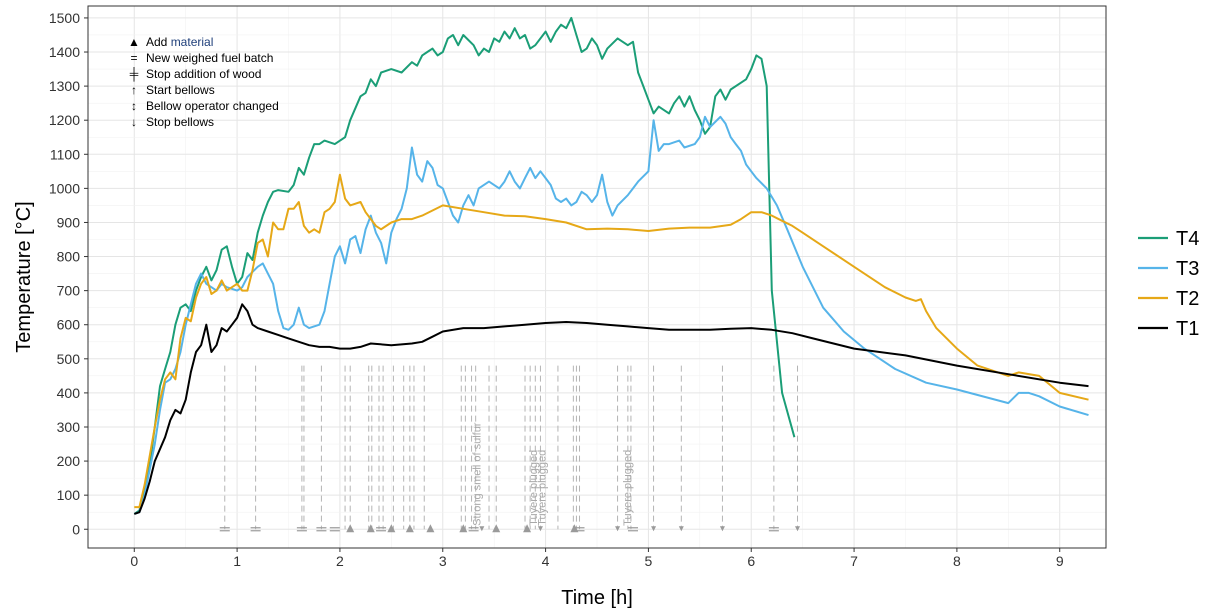  I want to click on x-tick-label: 0, so click(134, 561).